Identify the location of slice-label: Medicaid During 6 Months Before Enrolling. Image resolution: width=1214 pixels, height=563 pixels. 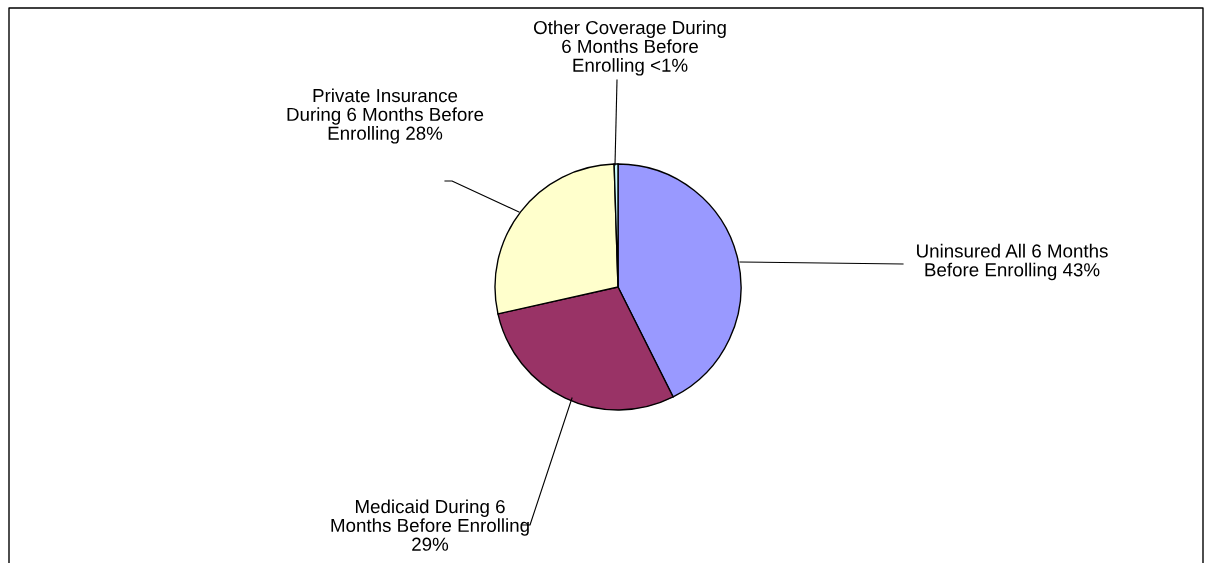
(430, 517).